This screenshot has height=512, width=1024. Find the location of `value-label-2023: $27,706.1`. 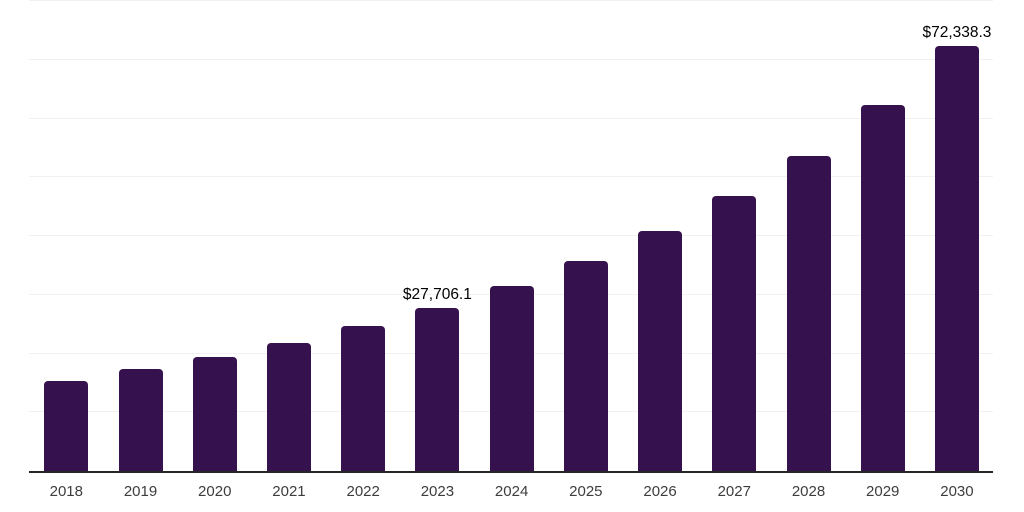

value-label-2023: $27,706.1 is located at coordinates (437, 295).